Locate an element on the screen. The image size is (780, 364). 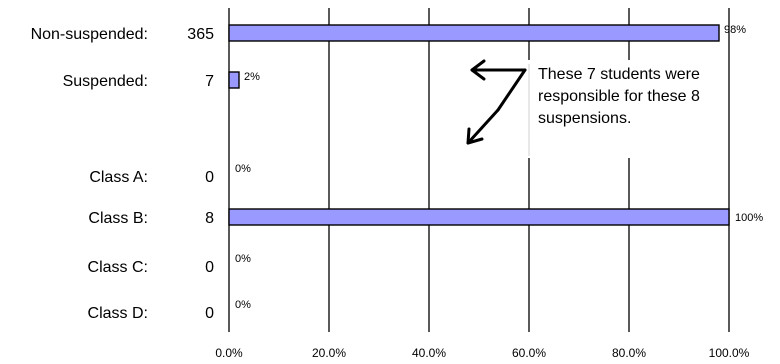
x-tick-label-2: 40.0% is located at coordinates (429, 353).